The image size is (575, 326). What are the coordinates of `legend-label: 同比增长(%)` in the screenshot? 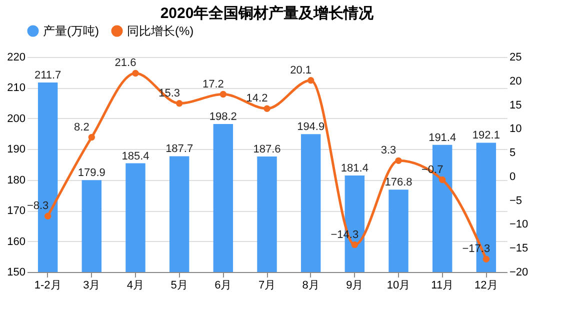 It's located at (160, 31).